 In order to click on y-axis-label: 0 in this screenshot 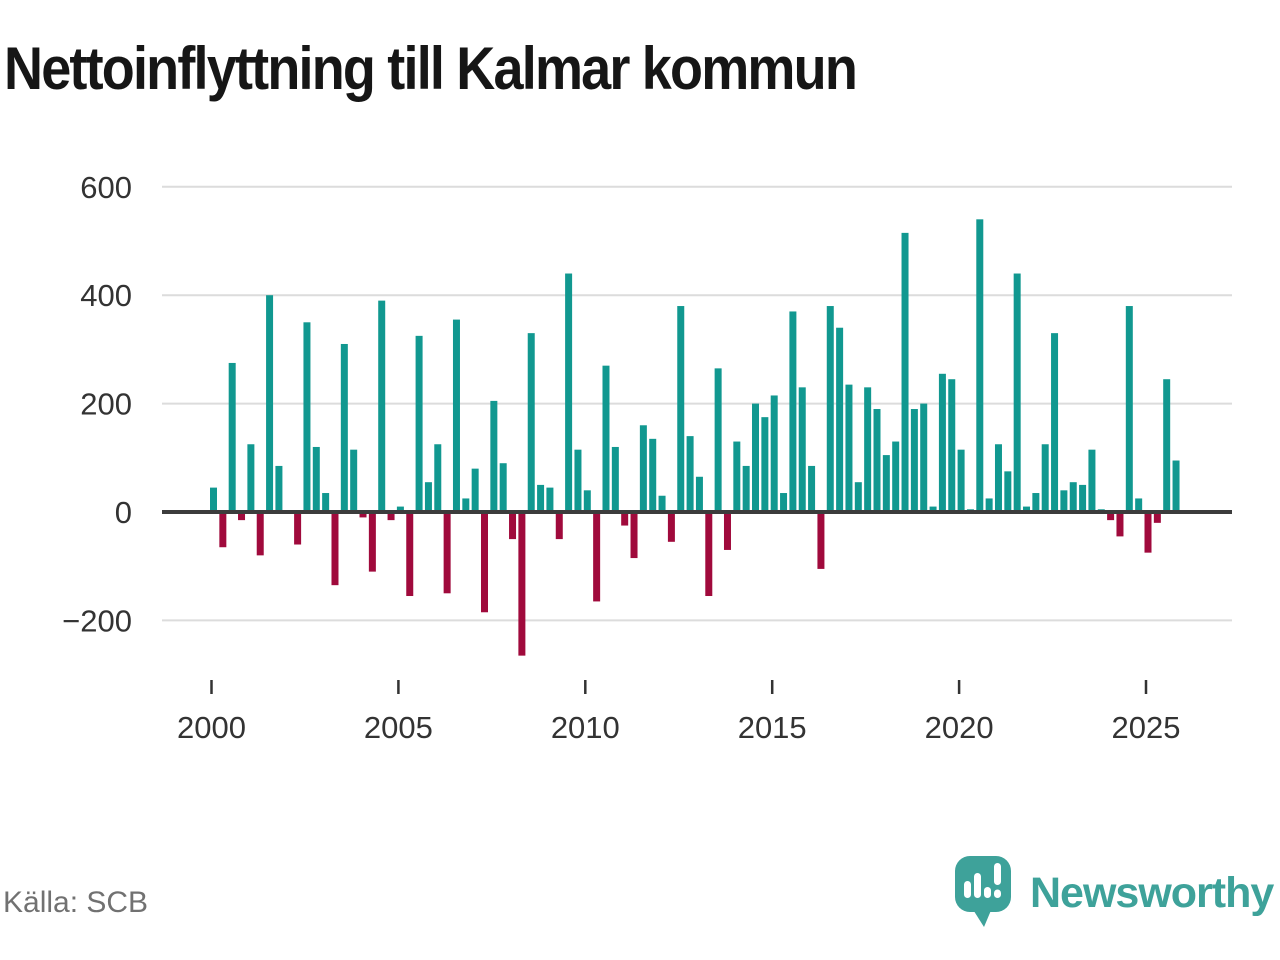, I will do `click(123, 512)`.